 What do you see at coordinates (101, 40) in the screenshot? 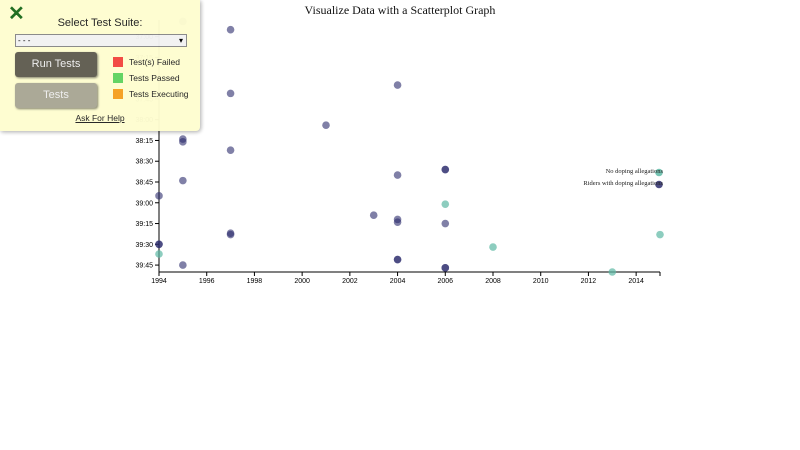
I see `test-suite-select: - - - ▾` at bounding box center [101, 40].